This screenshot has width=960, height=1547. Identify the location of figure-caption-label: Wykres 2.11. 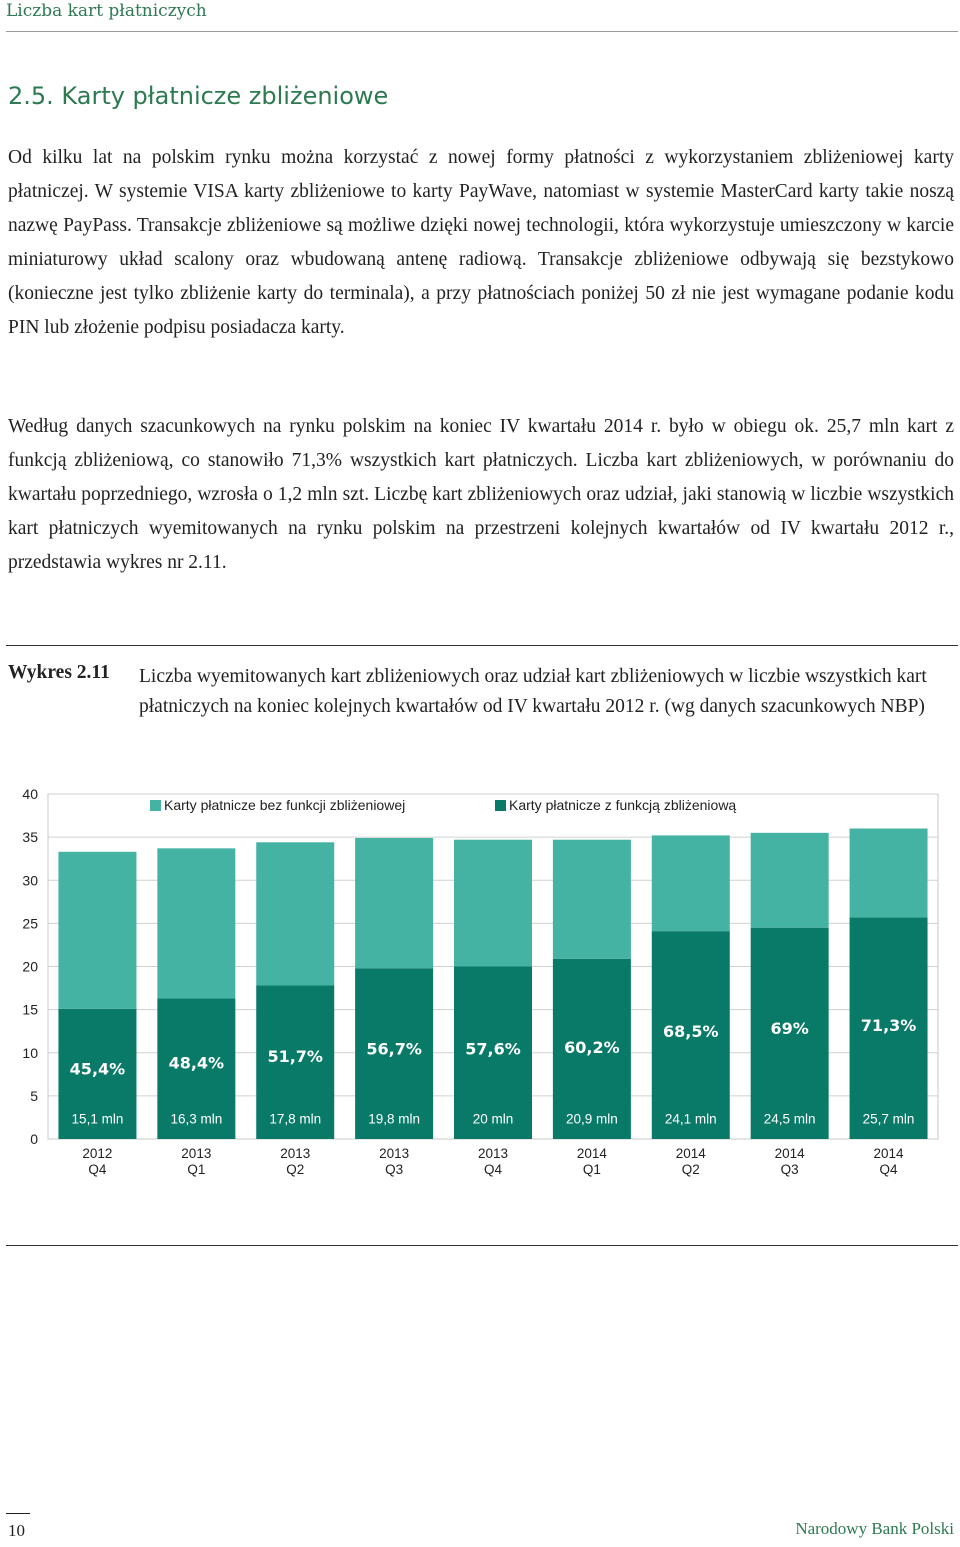
(59, 673).